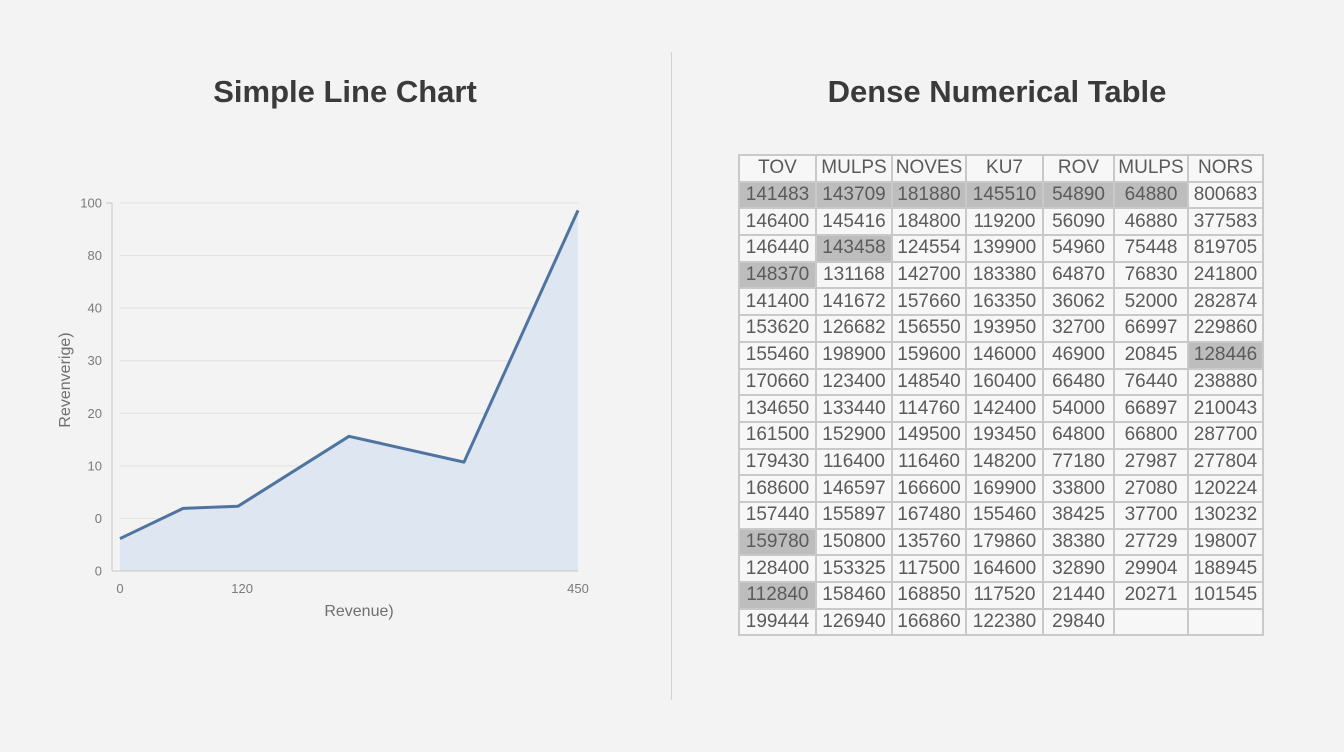  I want to click on y-axis-label: Revenverige), so click(65, 379).